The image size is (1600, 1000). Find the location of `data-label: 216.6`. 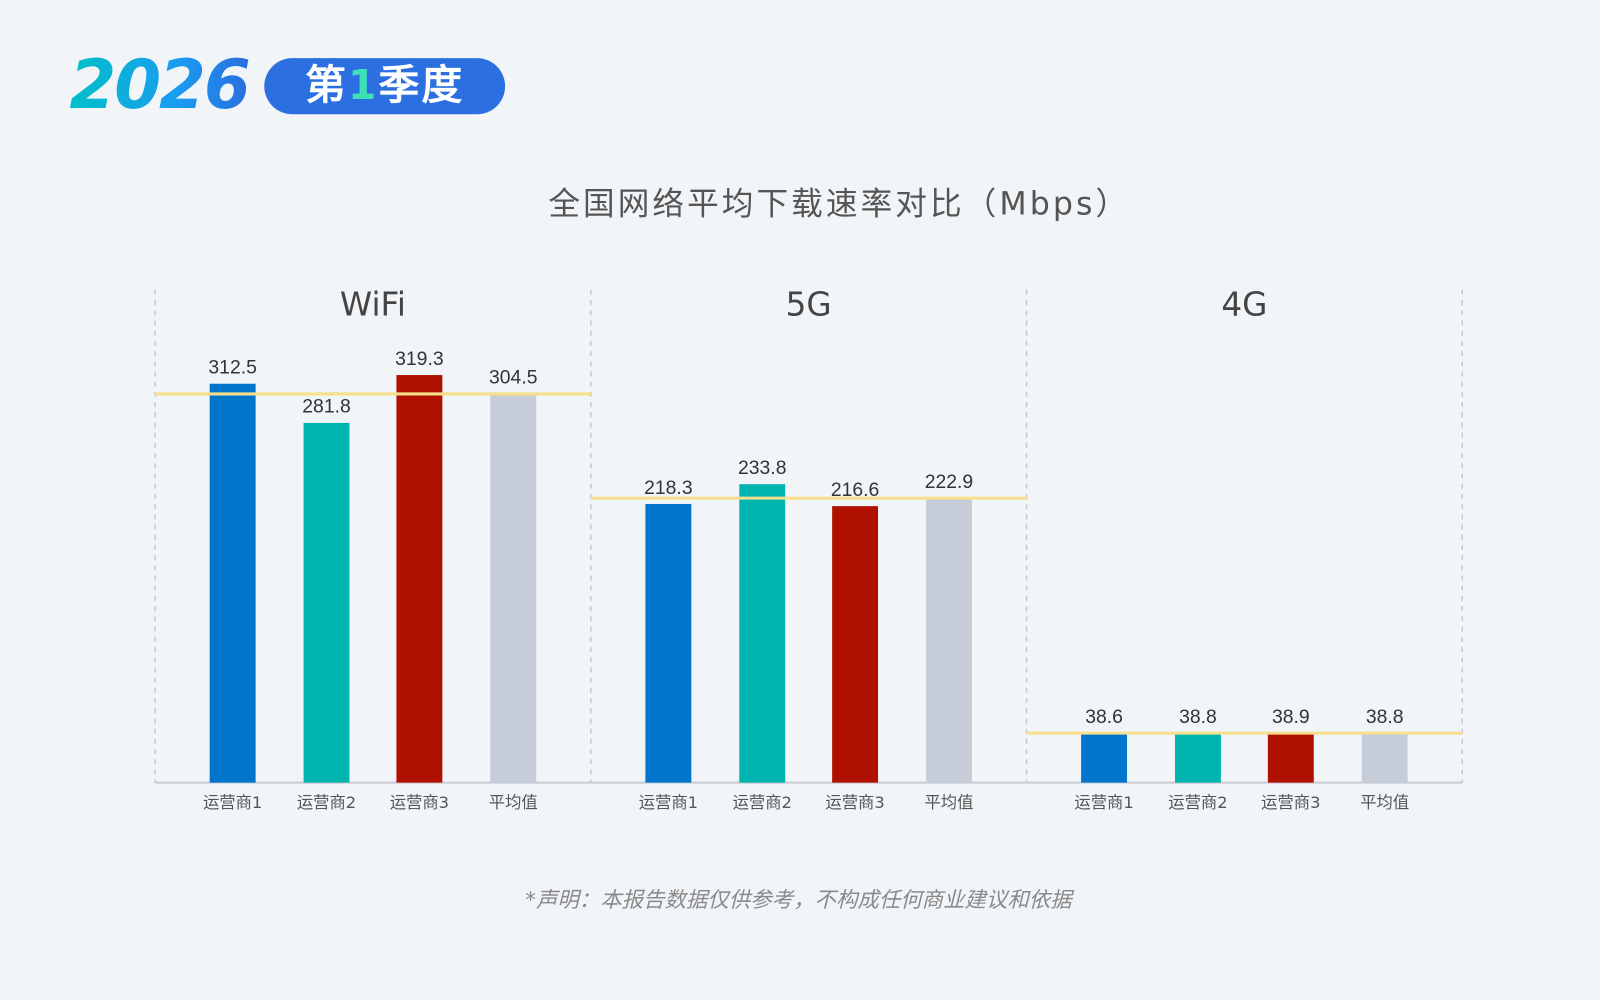

data-label: 216.6 is located at coordinates (855, 490).